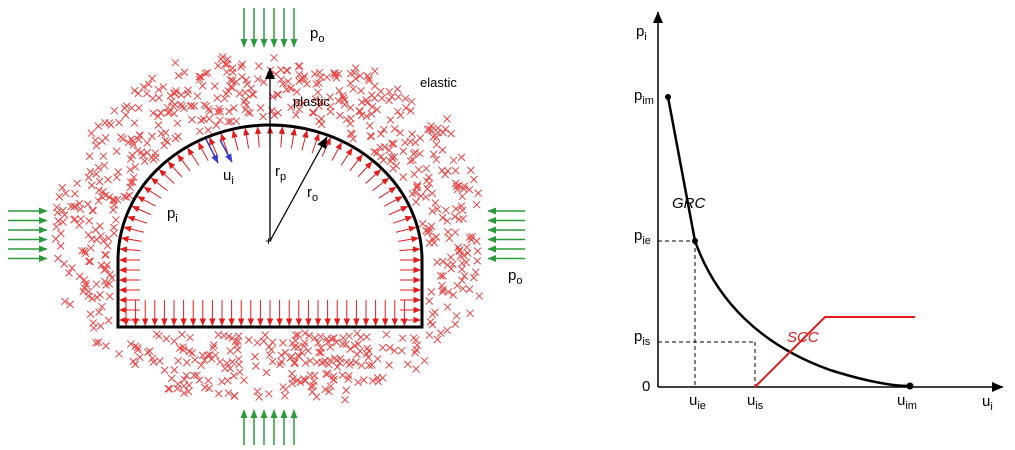 This screenshot has width=1015, height=450. Describe the element at coordinates (515, 277) in the screenshot. I see `label-po-right: po` at that location.